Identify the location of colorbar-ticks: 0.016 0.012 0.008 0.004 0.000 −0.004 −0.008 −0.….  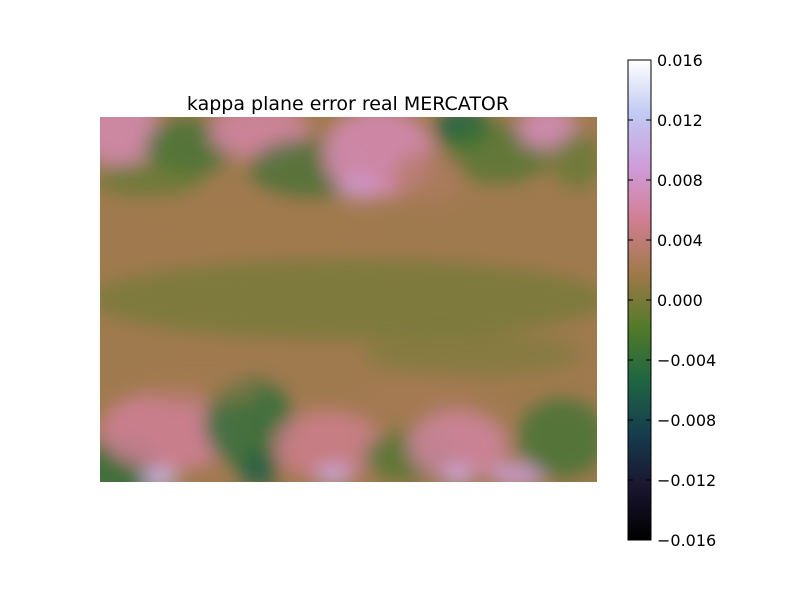
(672, 300).